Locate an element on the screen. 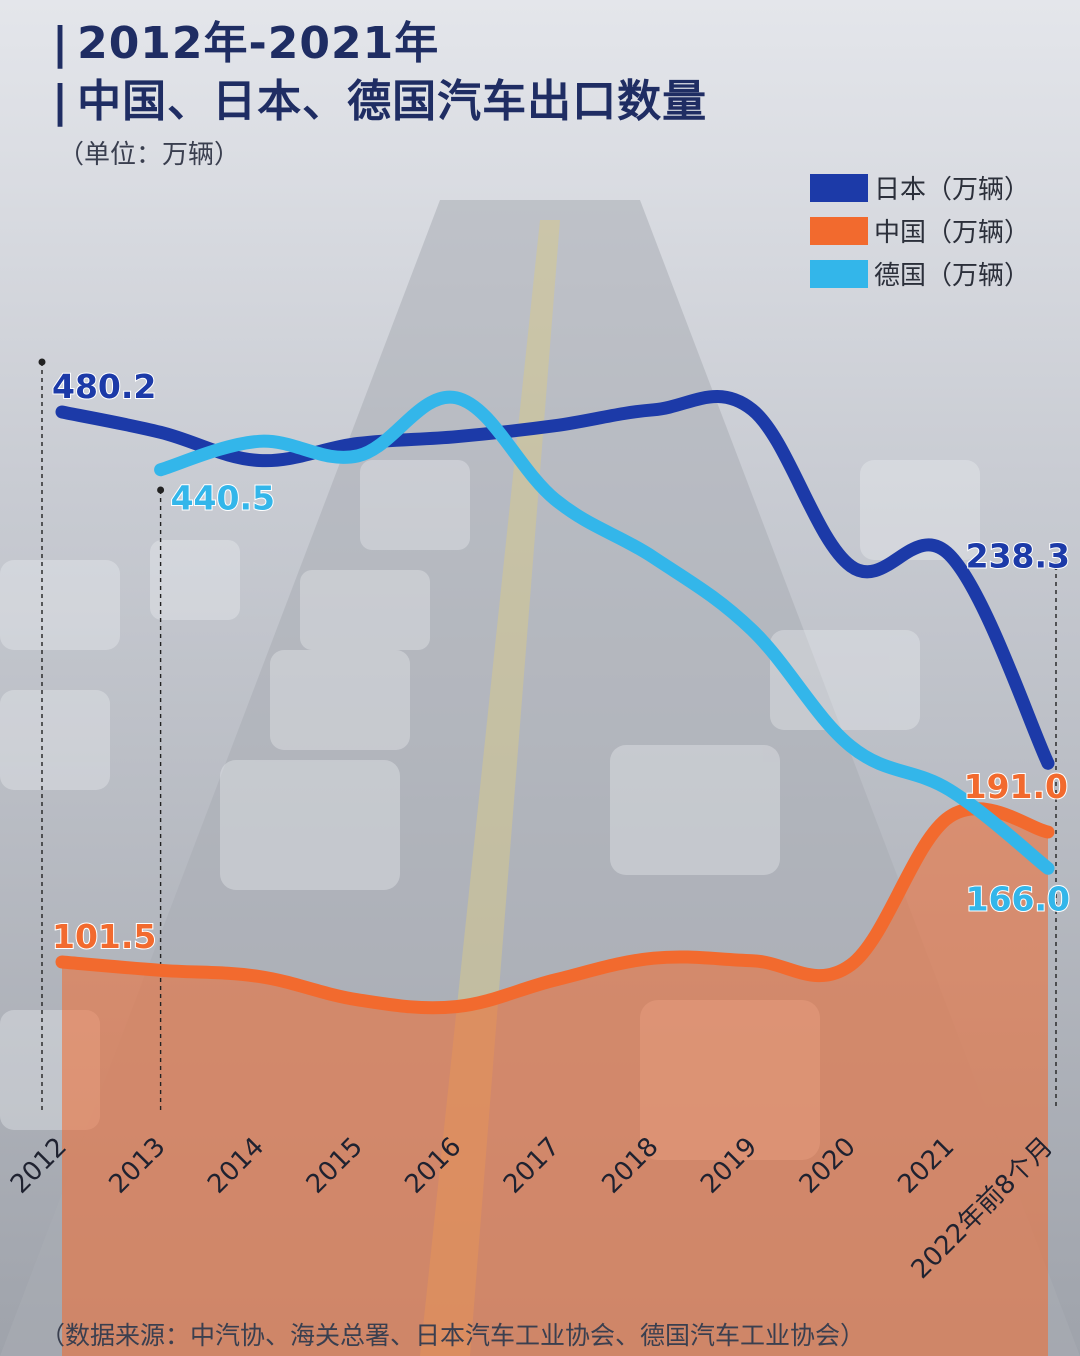  legend-swatch-germany is located at coordinates (839, 273).